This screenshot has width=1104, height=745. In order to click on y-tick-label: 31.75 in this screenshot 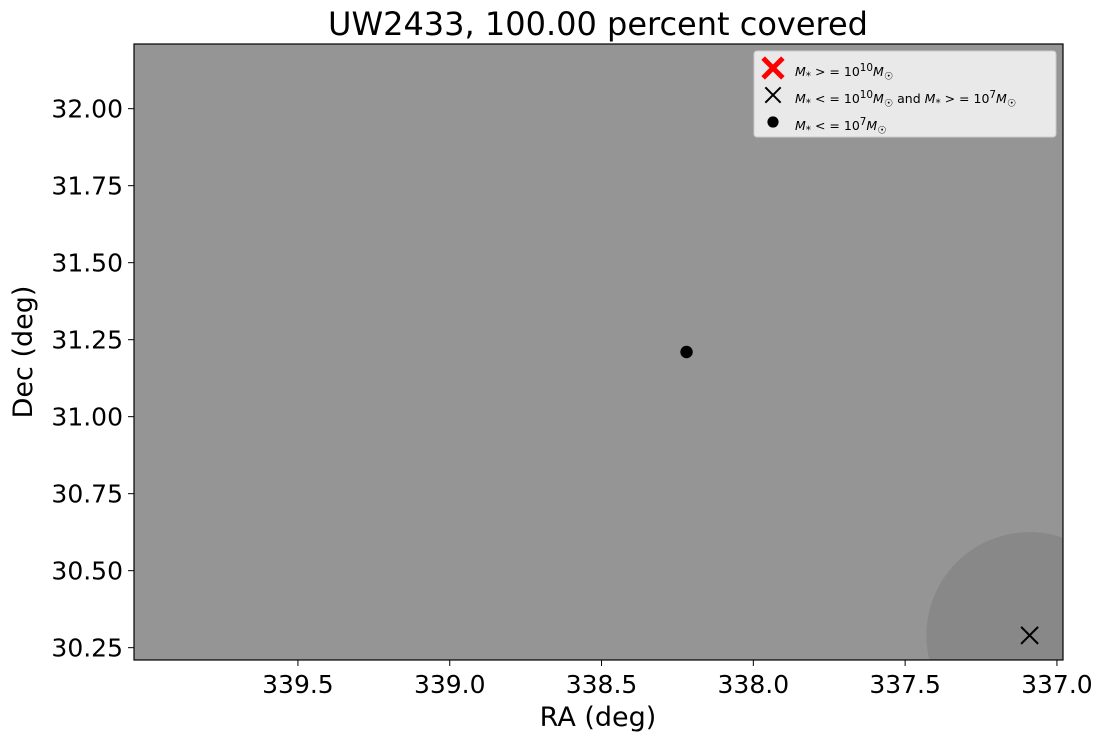, I will do `click(87, 186)`.